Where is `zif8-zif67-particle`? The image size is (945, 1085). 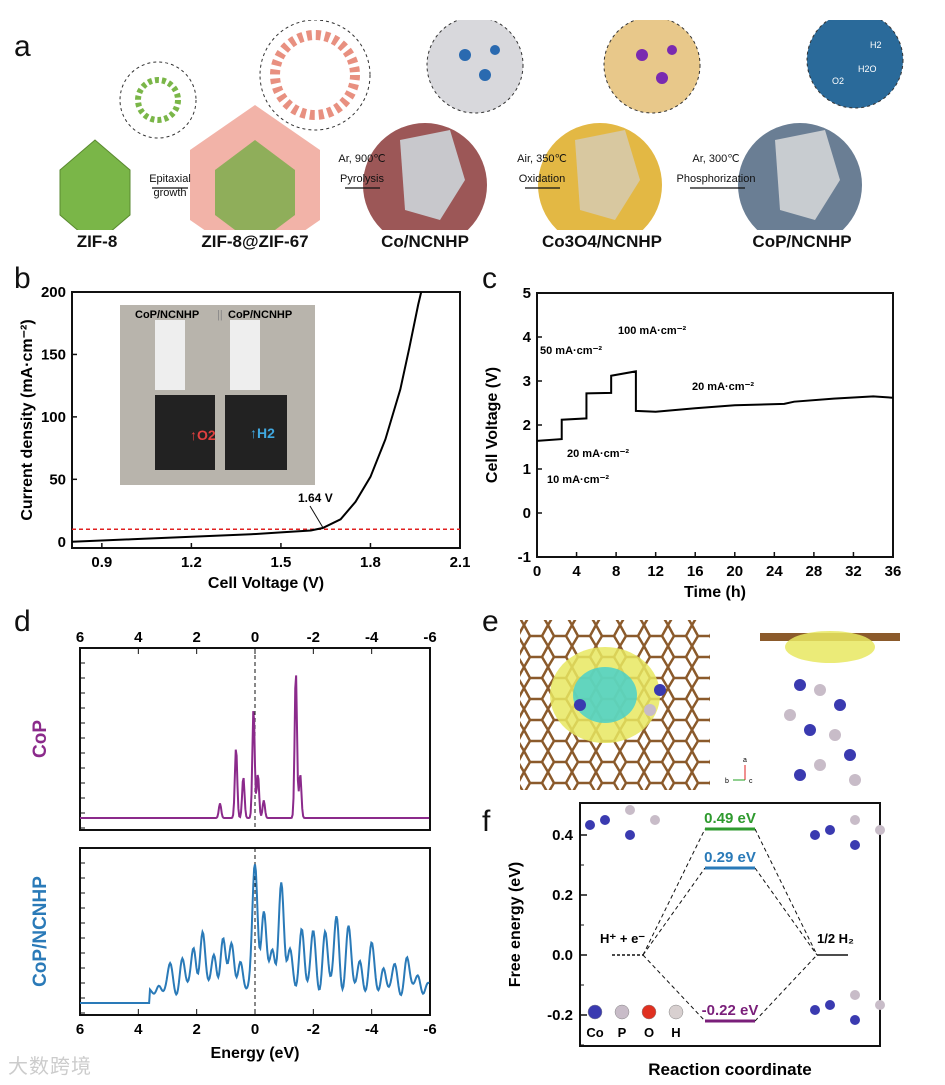
zif8-zif67-particle is located at coordinates (255, 167).